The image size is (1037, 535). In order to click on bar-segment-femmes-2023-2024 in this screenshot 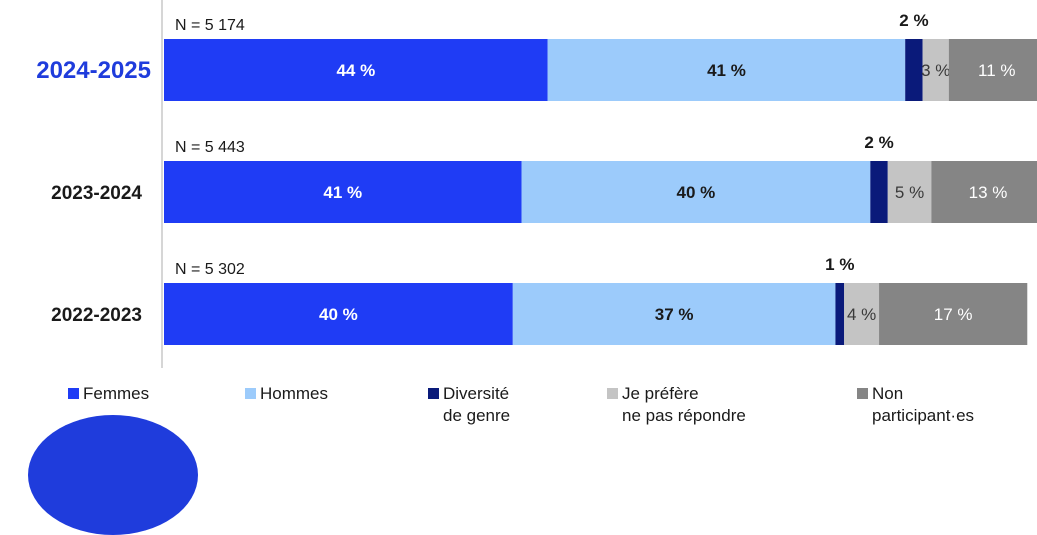, I will do `click(343, 192)`.